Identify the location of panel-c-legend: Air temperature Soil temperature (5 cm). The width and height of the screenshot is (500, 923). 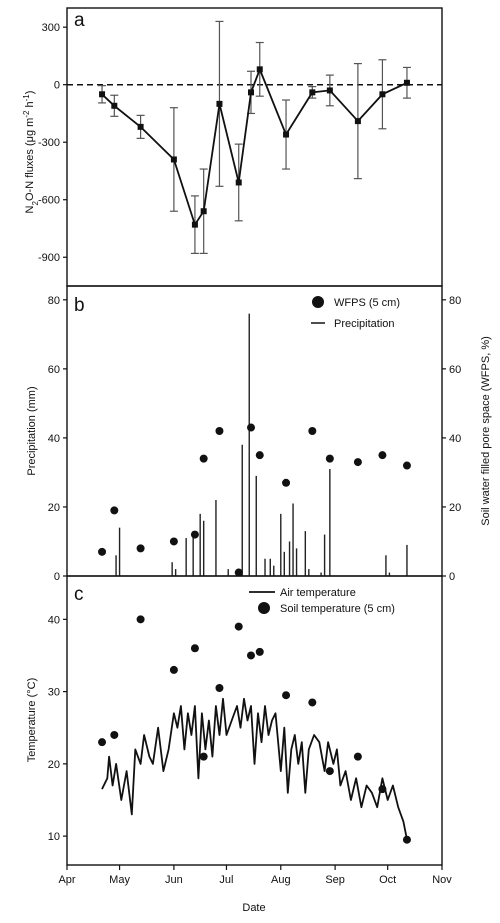
(322, 601).